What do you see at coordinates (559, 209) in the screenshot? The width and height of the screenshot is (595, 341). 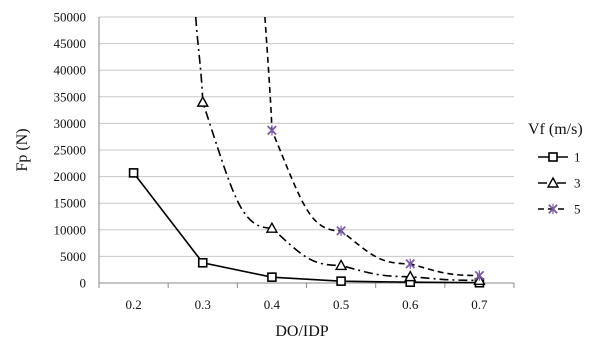 I see `legend-entry-5: 5` at bounding box center [559, 209].